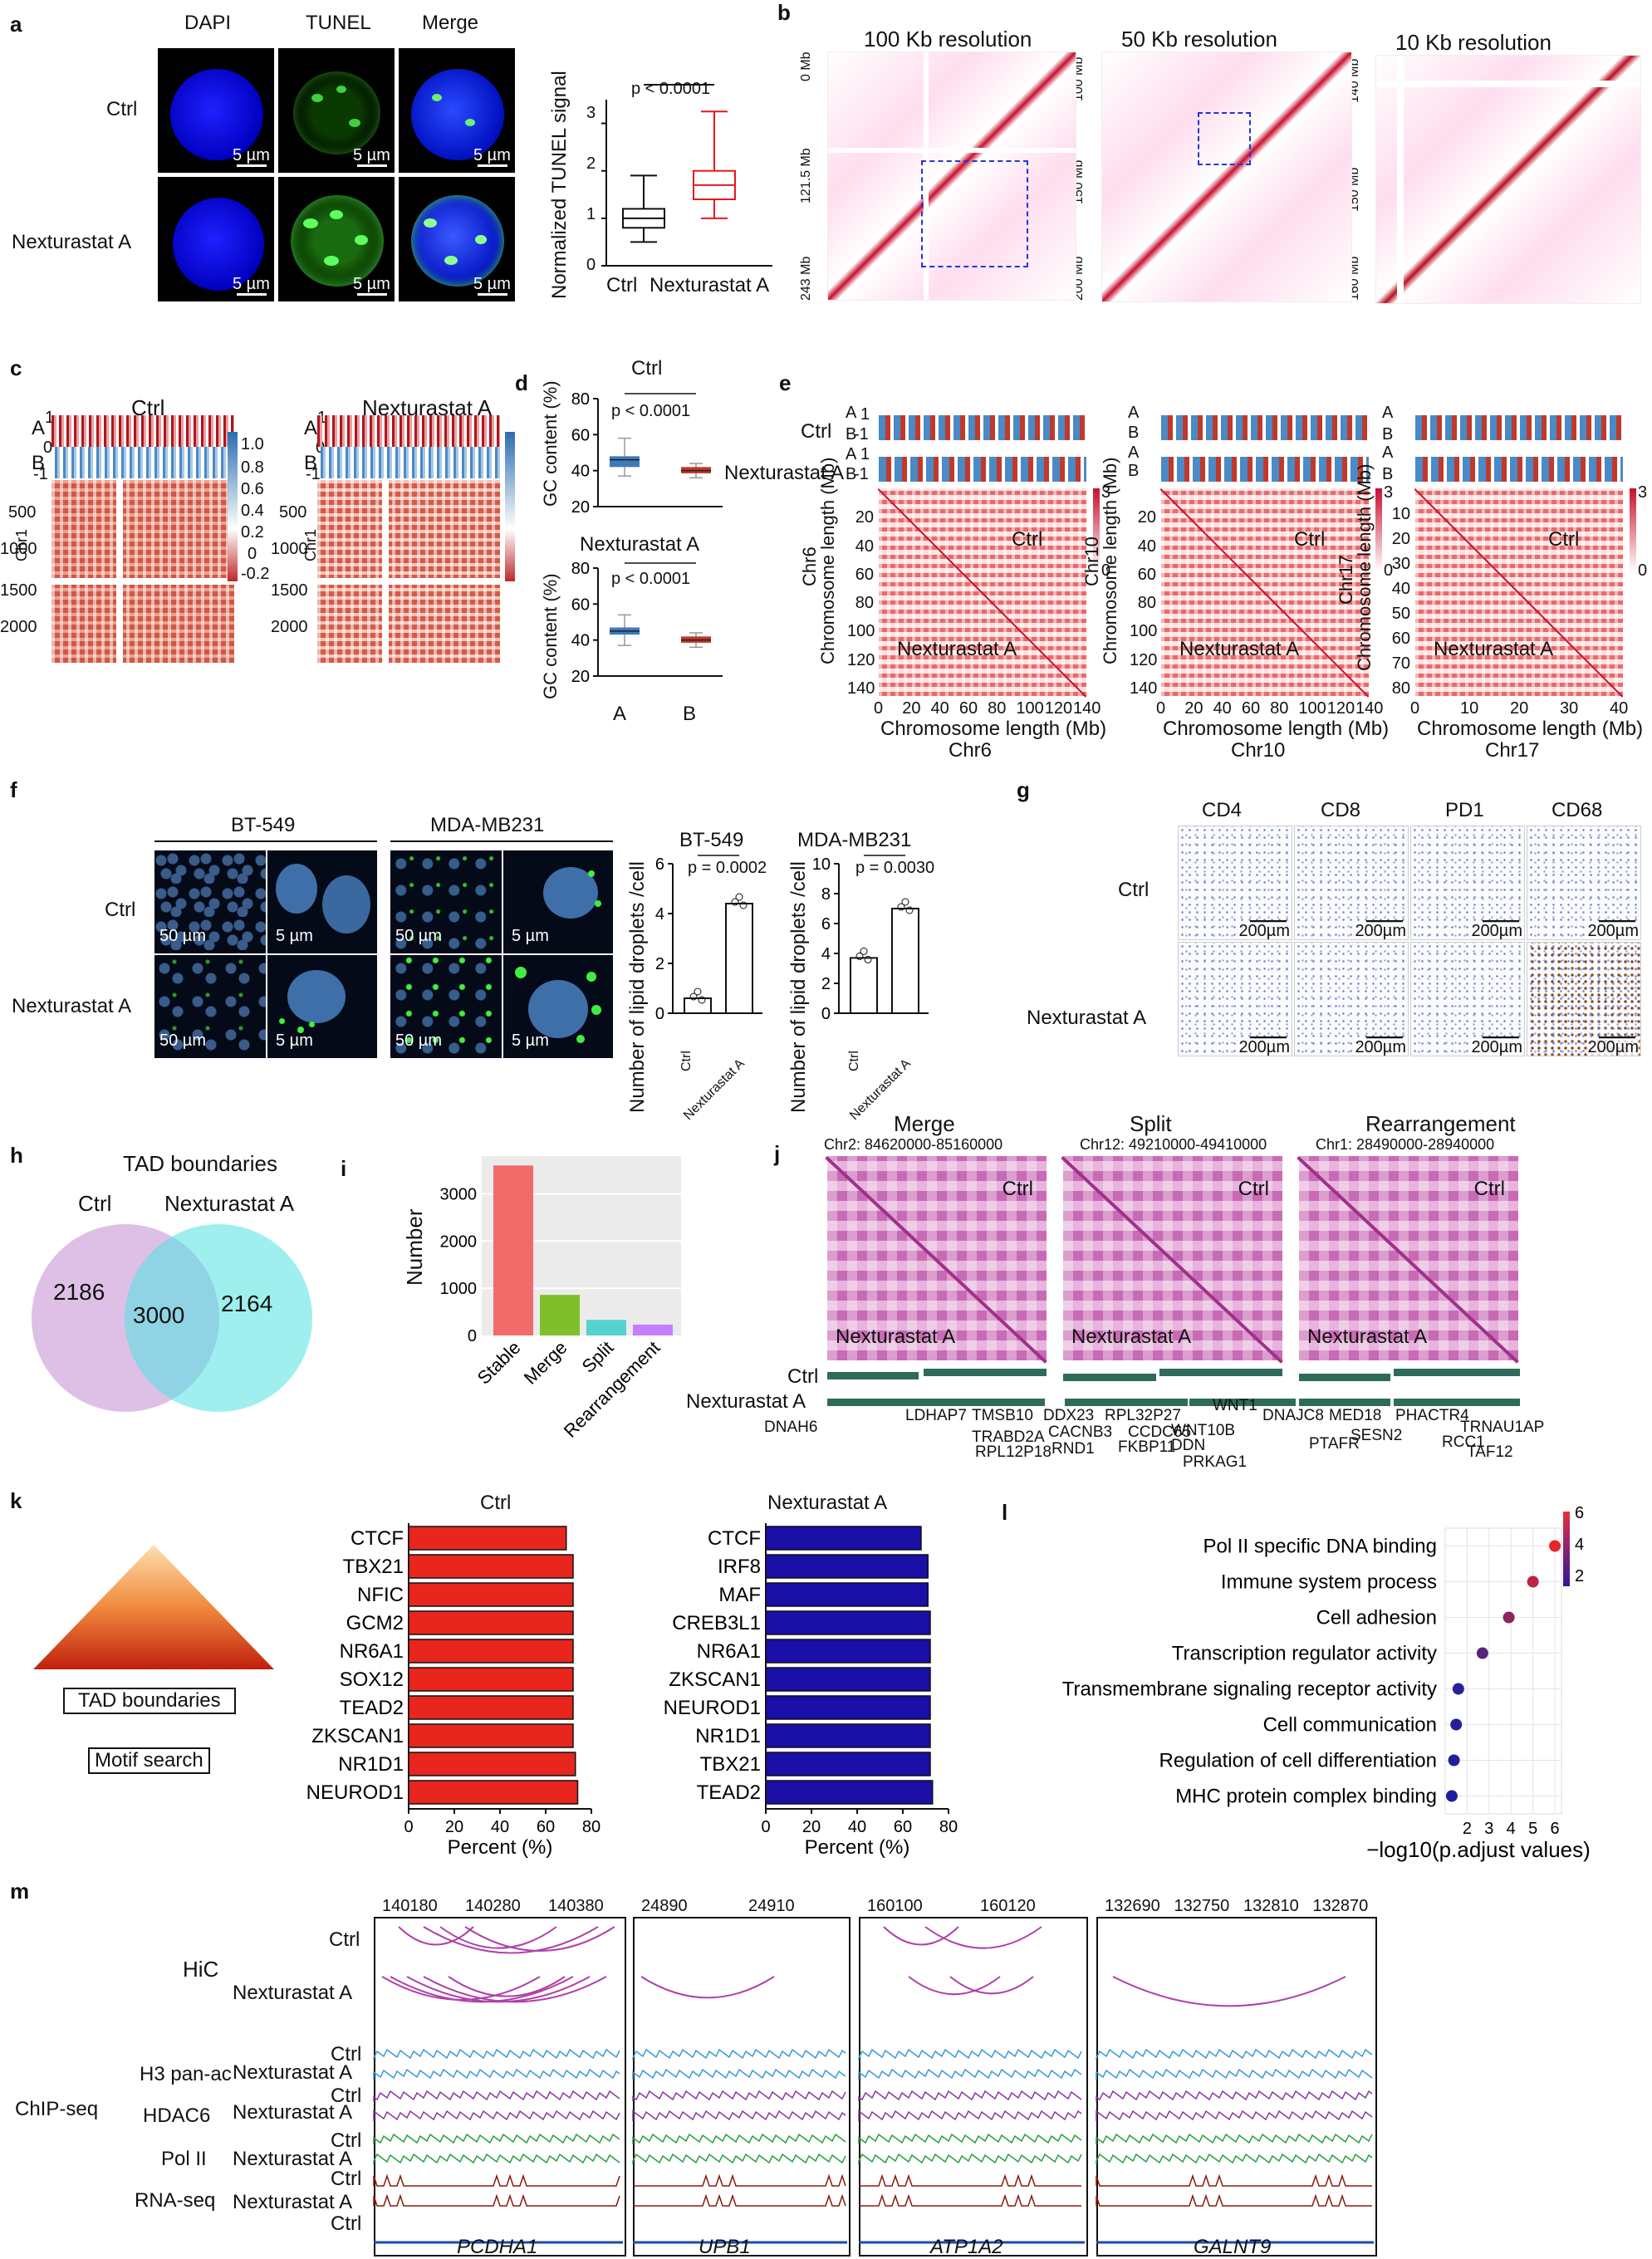 The width and height of the screenshot is (1652, 2259). I want to click on micro-merge-nex: 5 µm, so click(457, 239).